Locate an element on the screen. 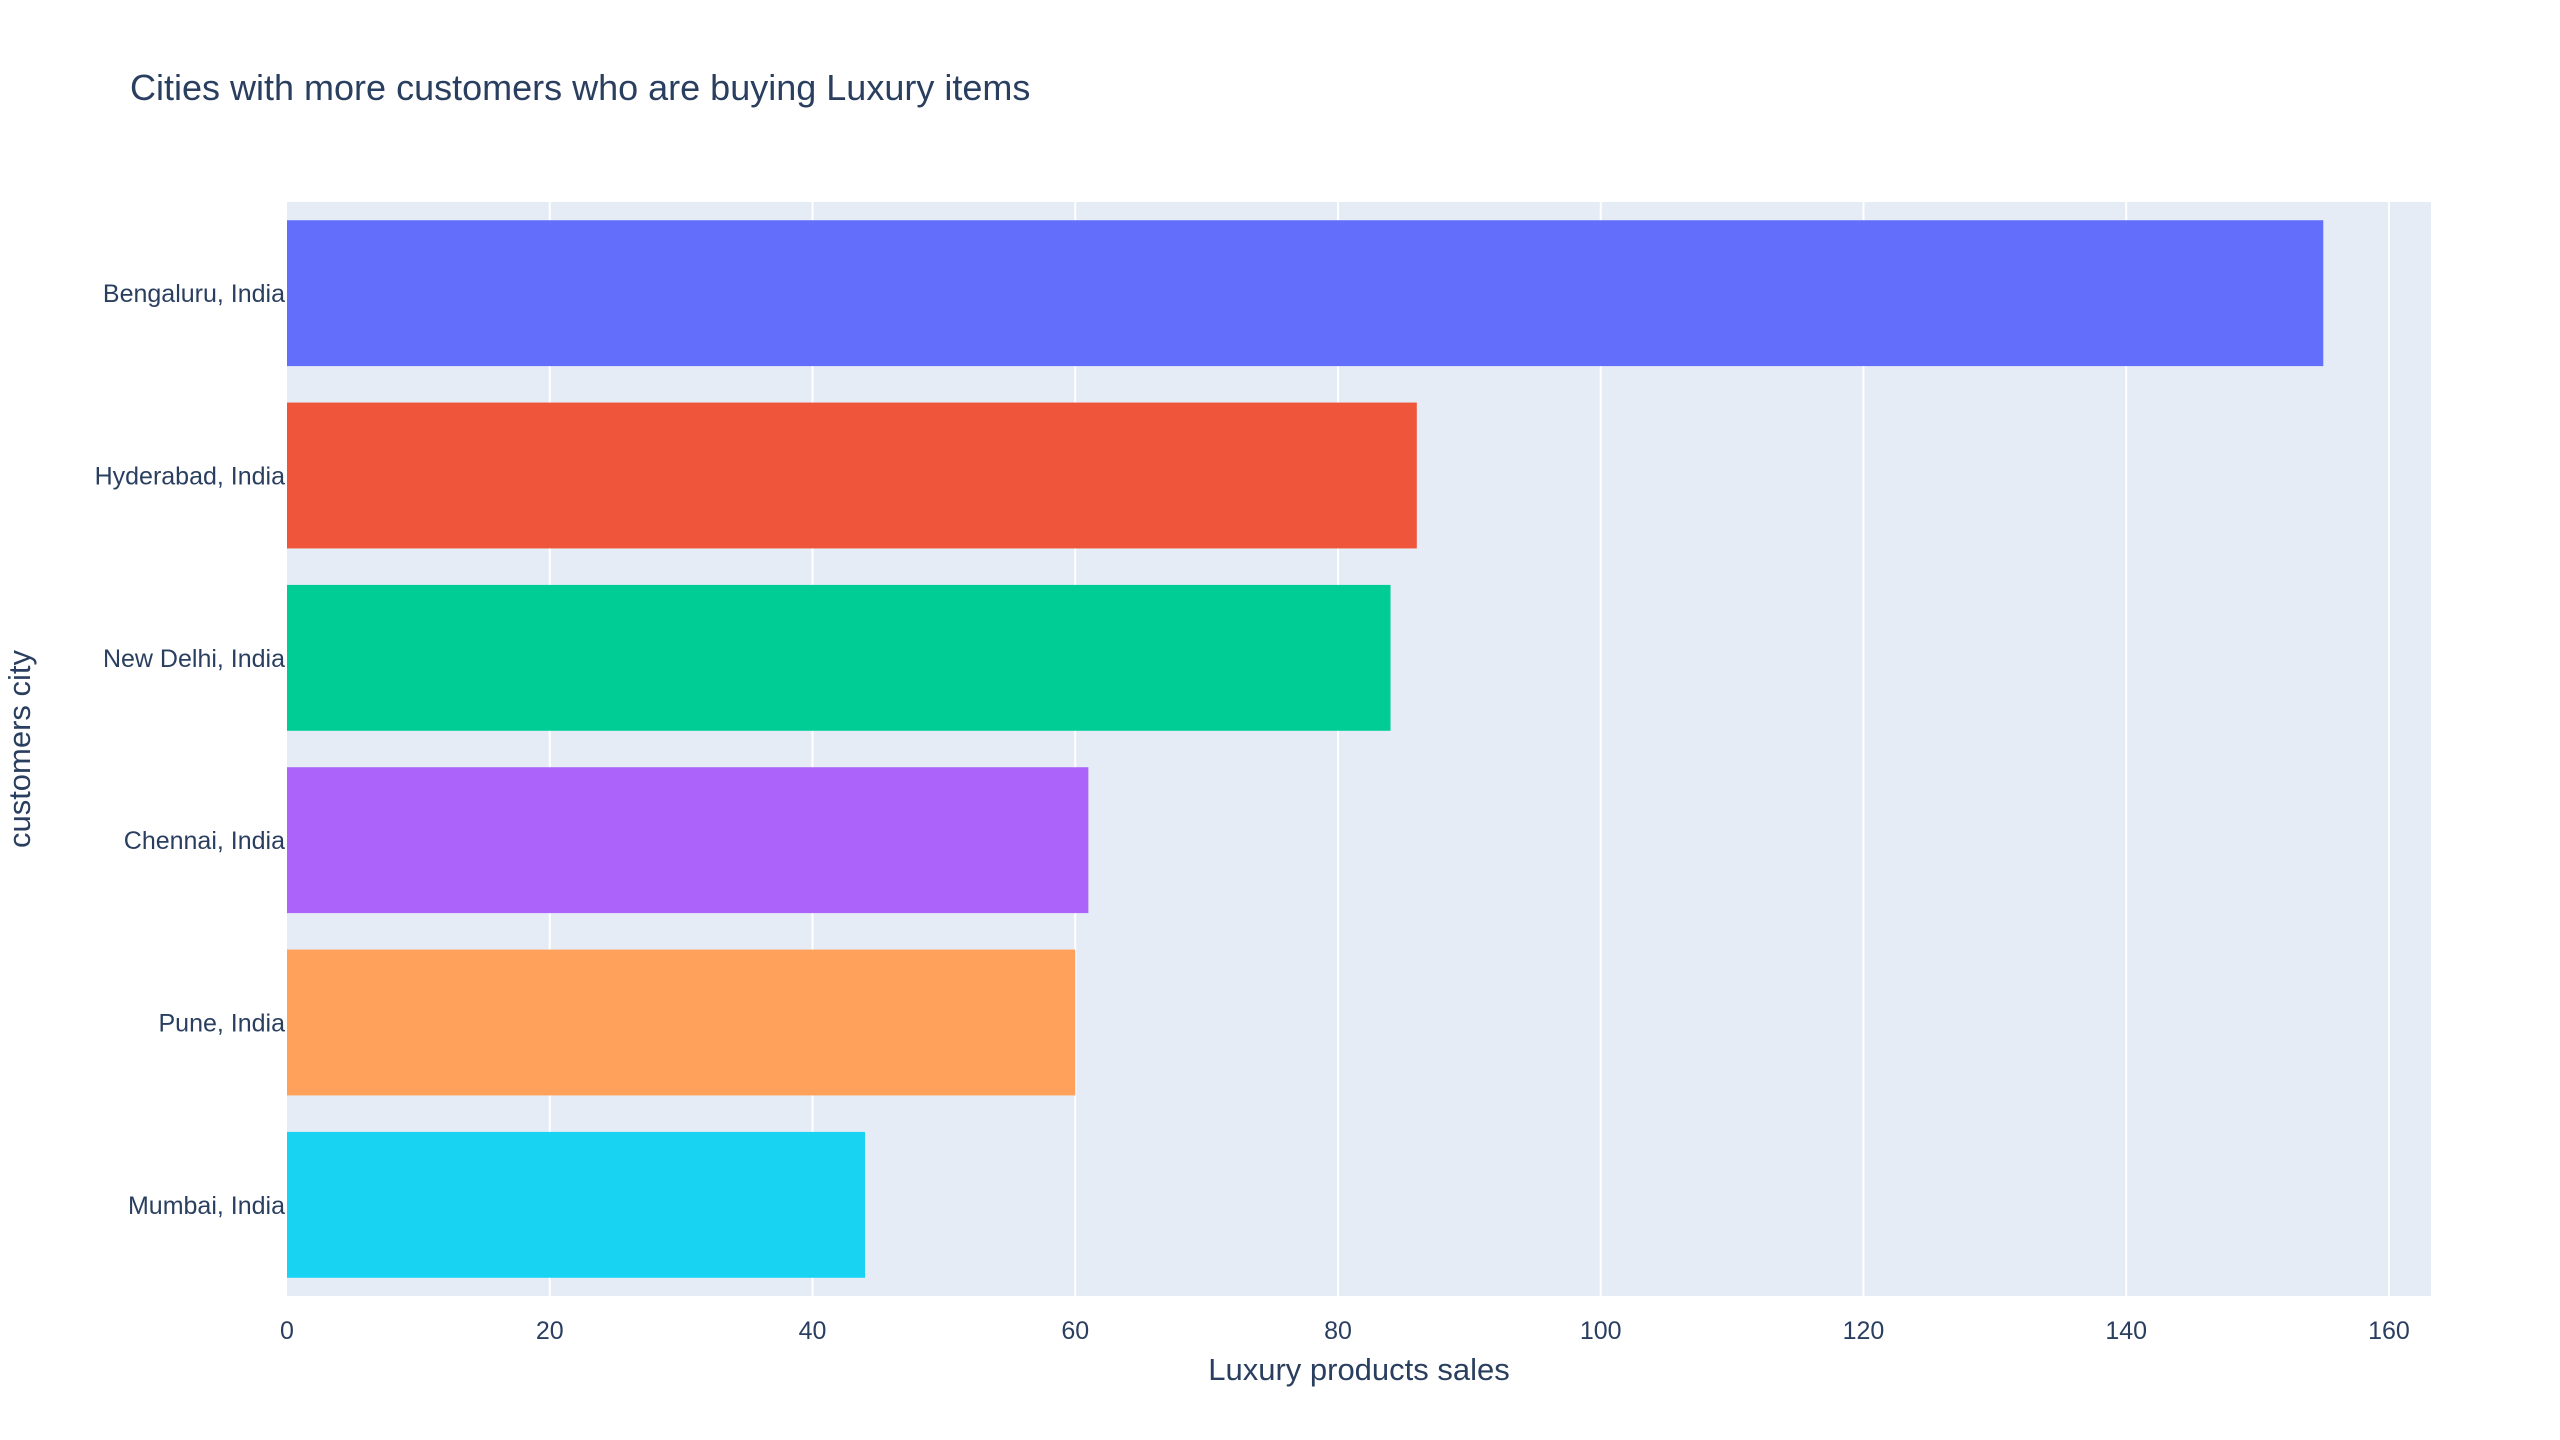 Image resolution: width=2560 pixels, height=1440 pixels. y-tick-label: Pune, India is located at coordinates (222, 1024).